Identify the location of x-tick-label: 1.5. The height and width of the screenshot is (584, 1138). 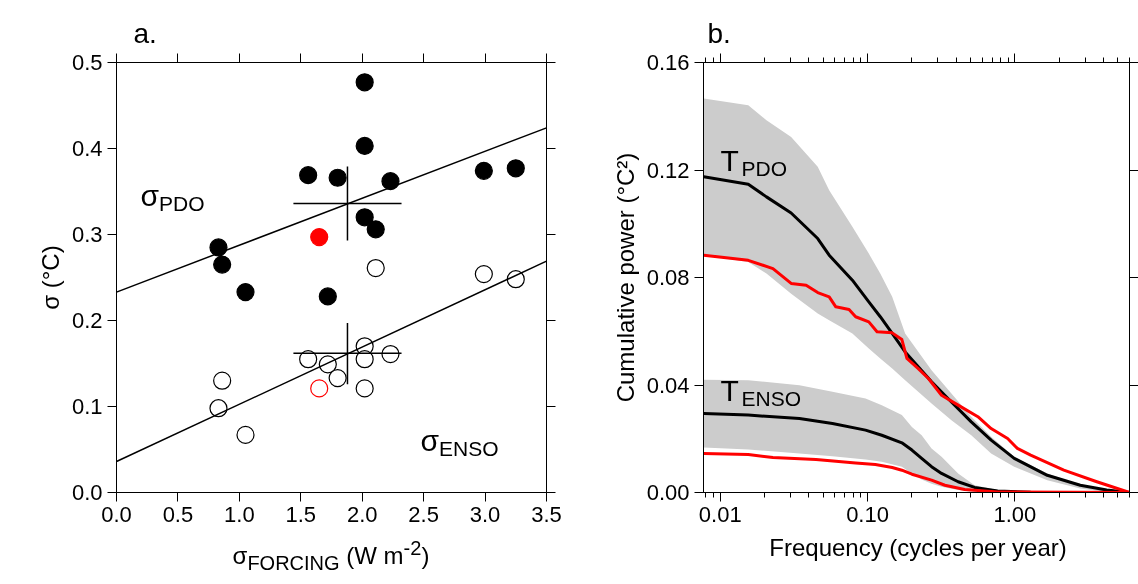
(301, 514).